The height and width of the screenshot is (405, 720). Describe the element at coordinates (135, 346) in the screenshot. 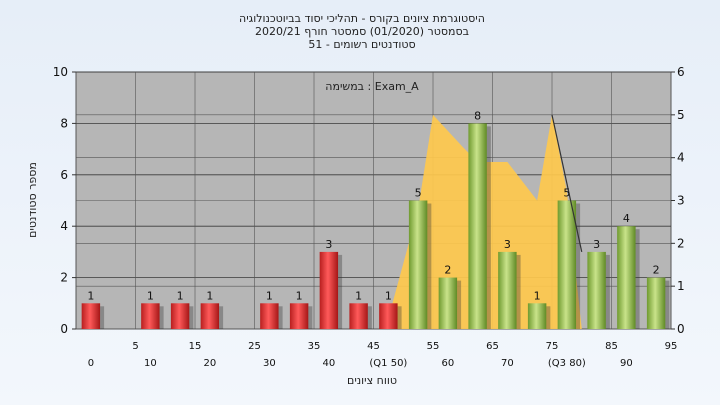

I see `x-tick-label-upper-0: 5` at that location.